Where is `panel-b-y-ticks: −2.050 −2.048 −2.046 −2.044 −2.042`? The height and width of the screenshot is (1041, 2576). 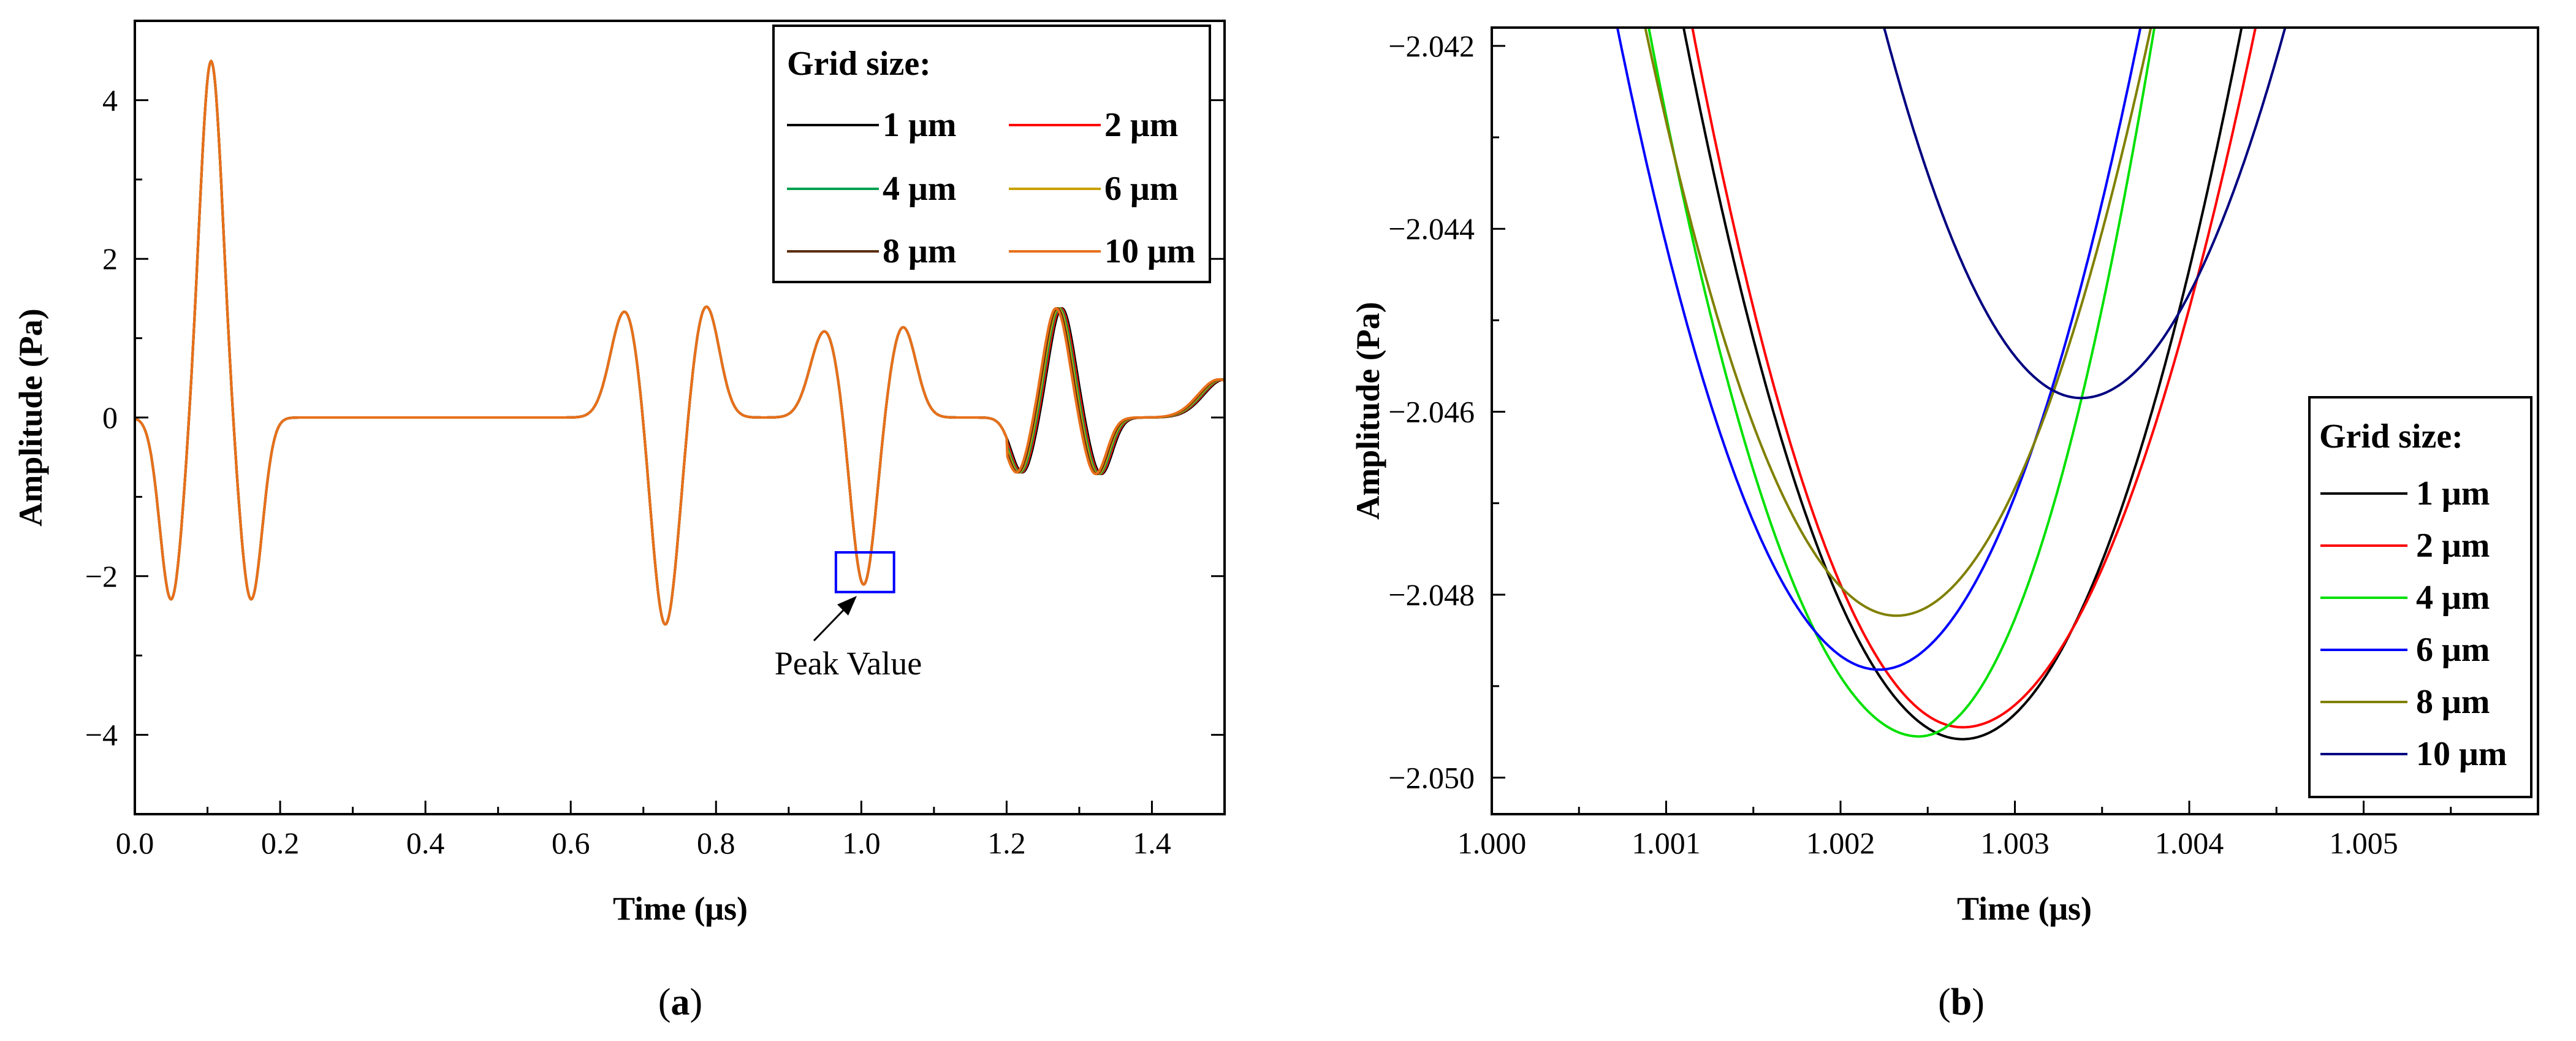 panel-b-y-ticks: −2.050 −2.048 −2.046 −2.044 −2.042 is located at coordinates (1446, 412).